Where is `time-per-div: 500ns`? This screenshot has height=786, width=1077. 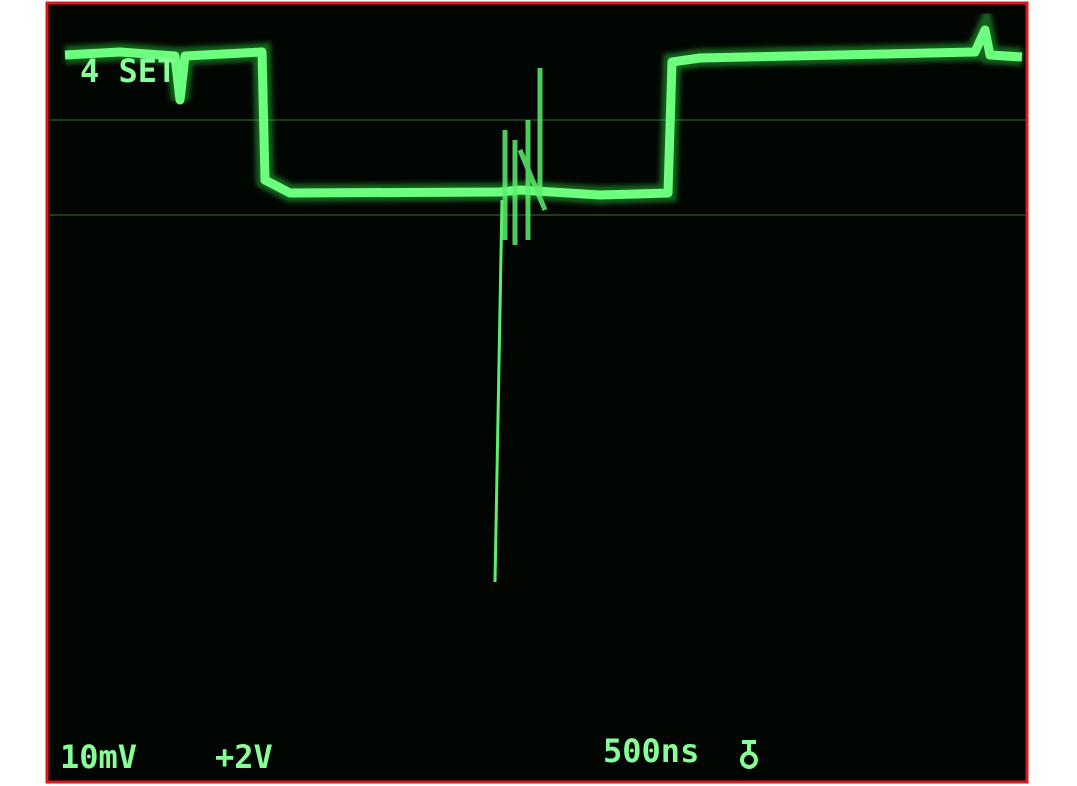
time-per-div: 500ns is located at coordinates (651, 751).